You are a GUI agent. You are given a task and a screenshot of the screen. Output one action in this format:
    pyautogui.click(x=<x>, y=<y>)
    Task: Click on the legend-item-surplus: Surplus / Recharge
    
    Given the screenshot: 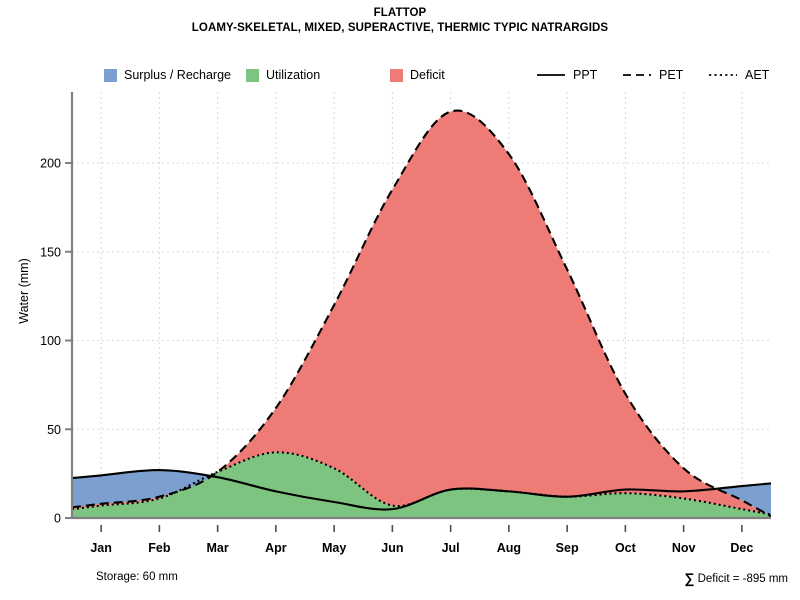 What is the action you would take?
    pyautogui.click(x=167, y=75)
    